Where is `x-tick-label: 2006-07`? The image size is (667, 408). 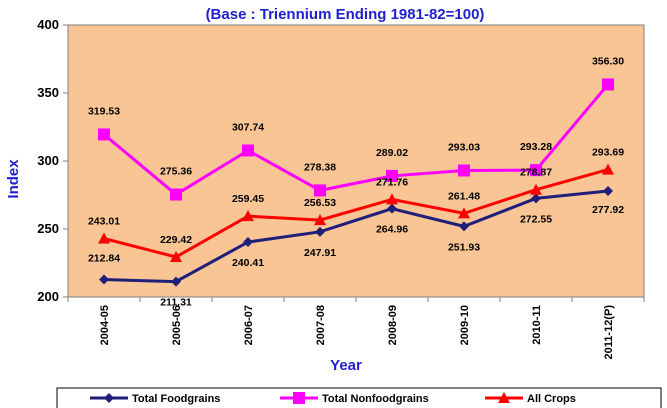
x-tick-label: 2006-07 is located at coordinates (249, 325).